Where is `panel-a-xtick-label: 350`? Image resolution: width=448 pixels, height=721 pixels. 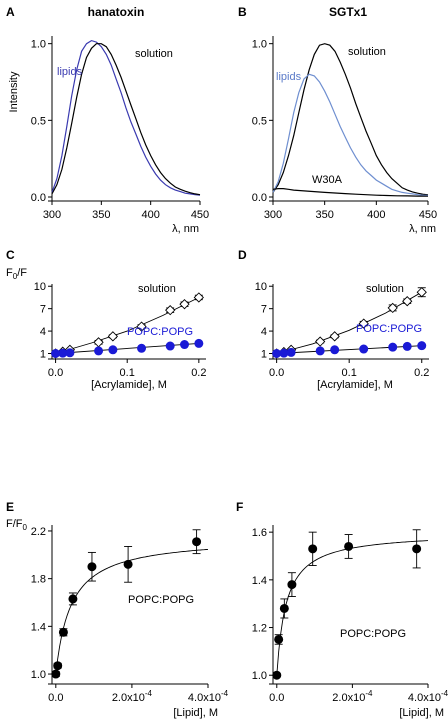 panel-a-xtick-label: 350 is located at coordinates (101, 215).